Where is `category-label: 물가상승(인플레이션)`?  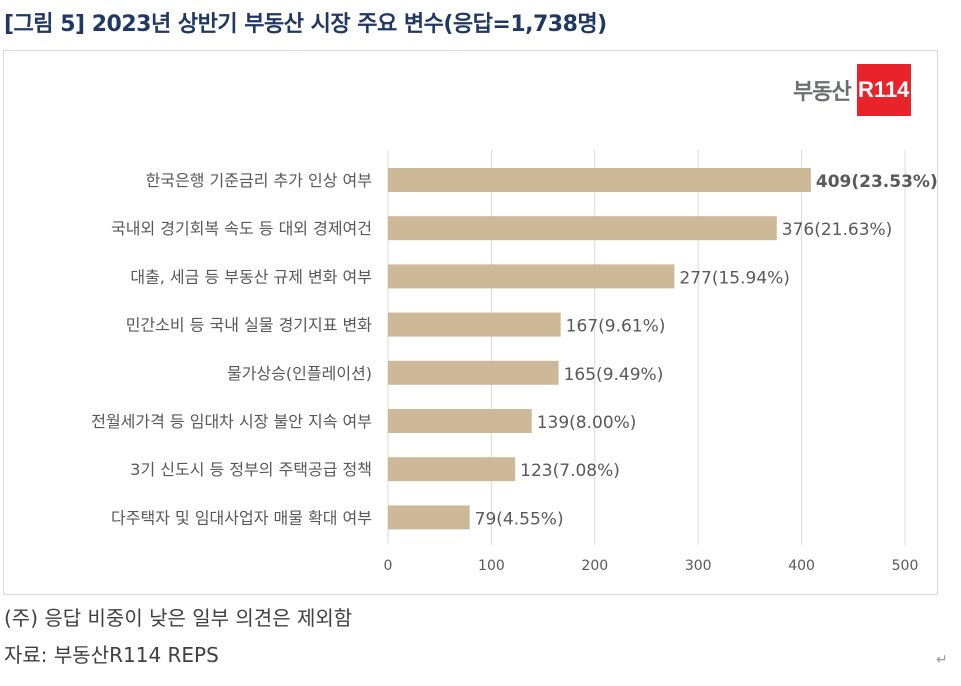 category-label: 물가상승(인플레이션) is located at coordinates (299, 373).